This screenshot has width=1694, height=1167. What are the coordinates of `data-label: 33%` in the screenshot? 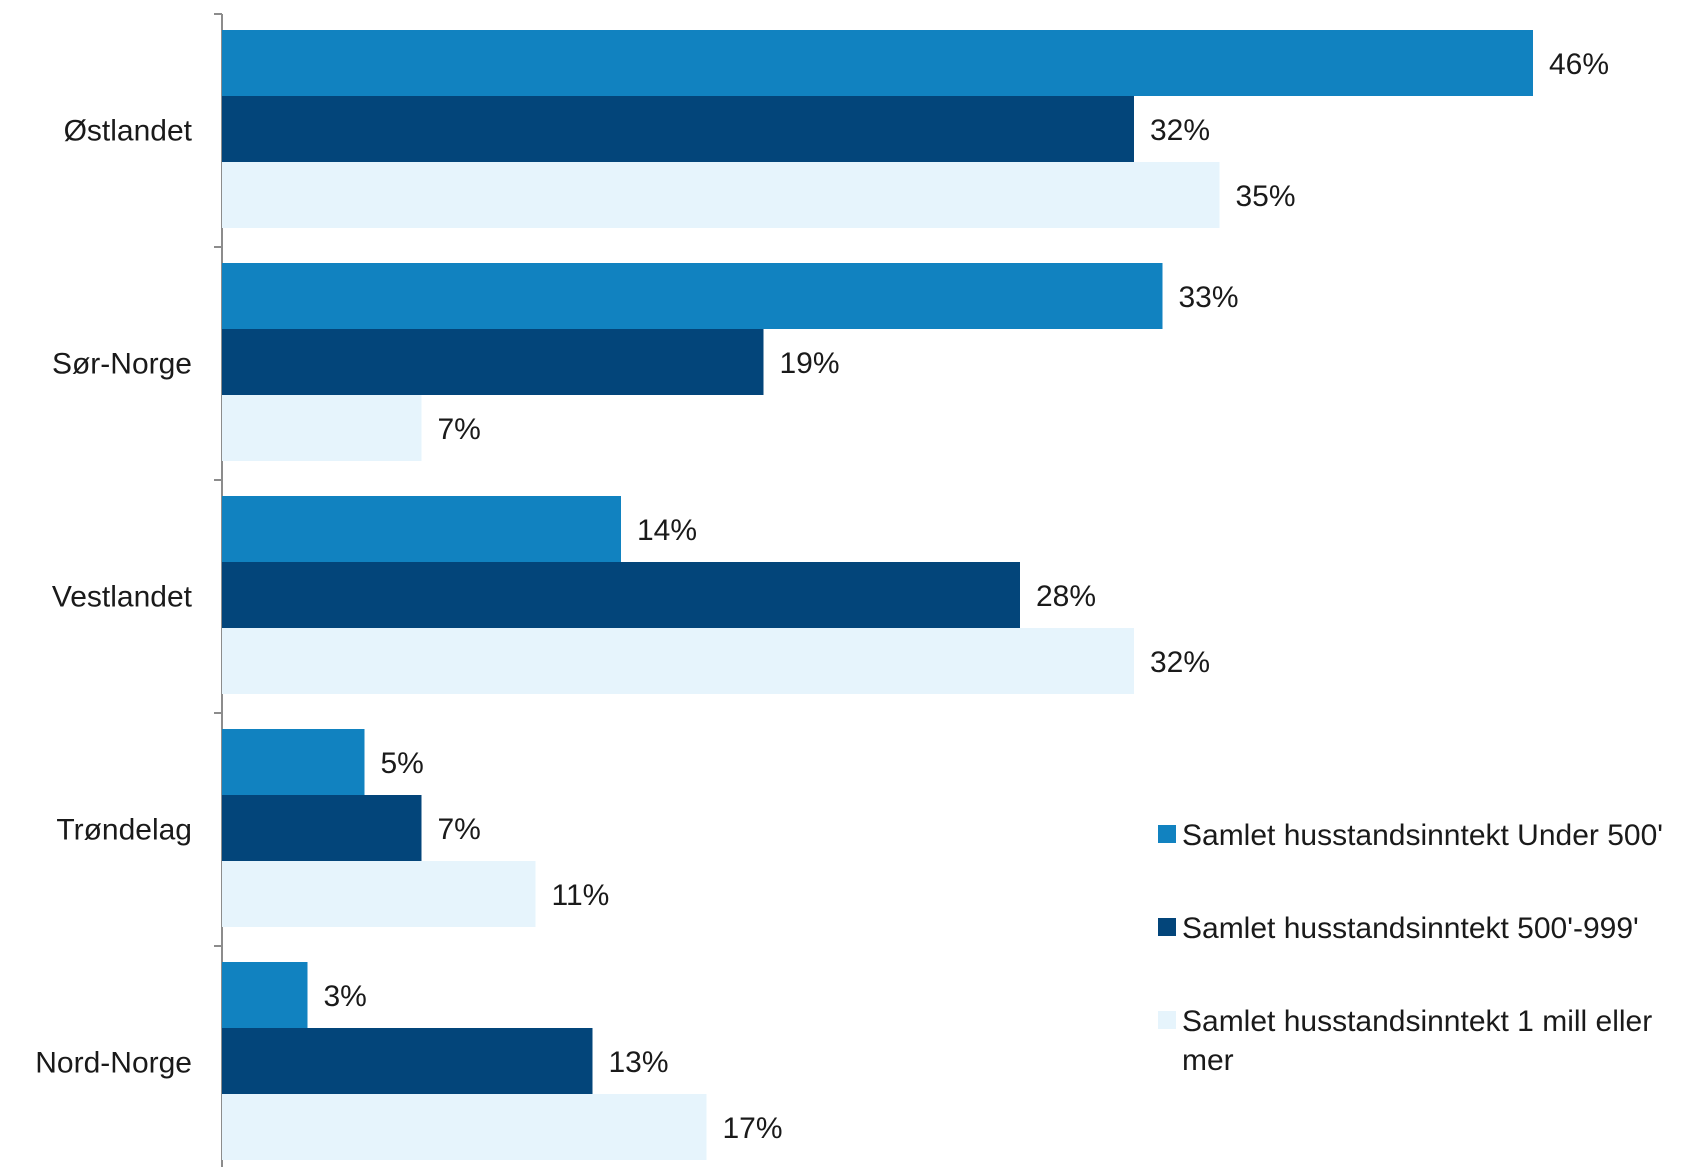 It's located at (1209, 297).